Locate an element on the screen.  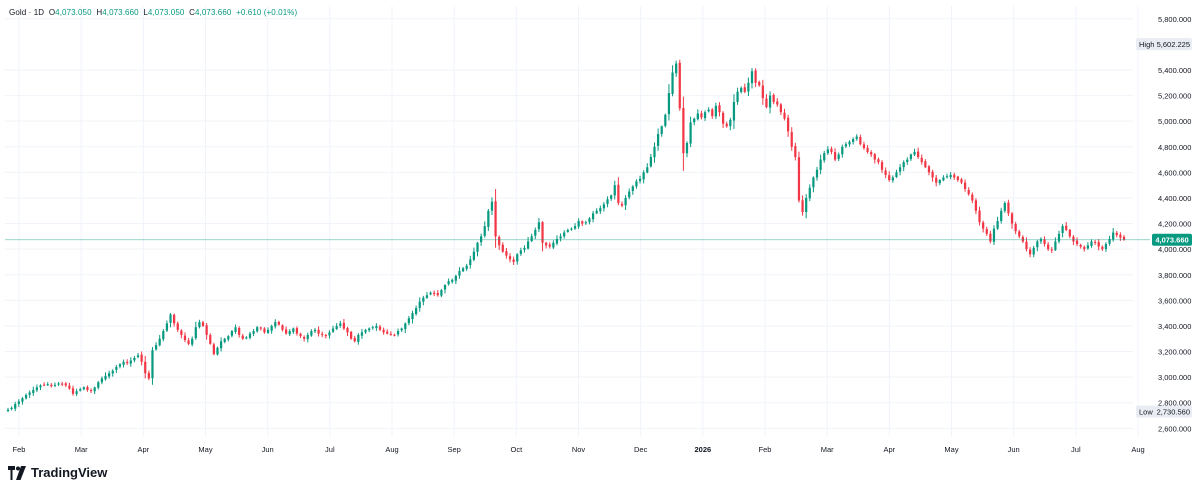
time-tick-label: Apr is located at coordinates (143, 449).